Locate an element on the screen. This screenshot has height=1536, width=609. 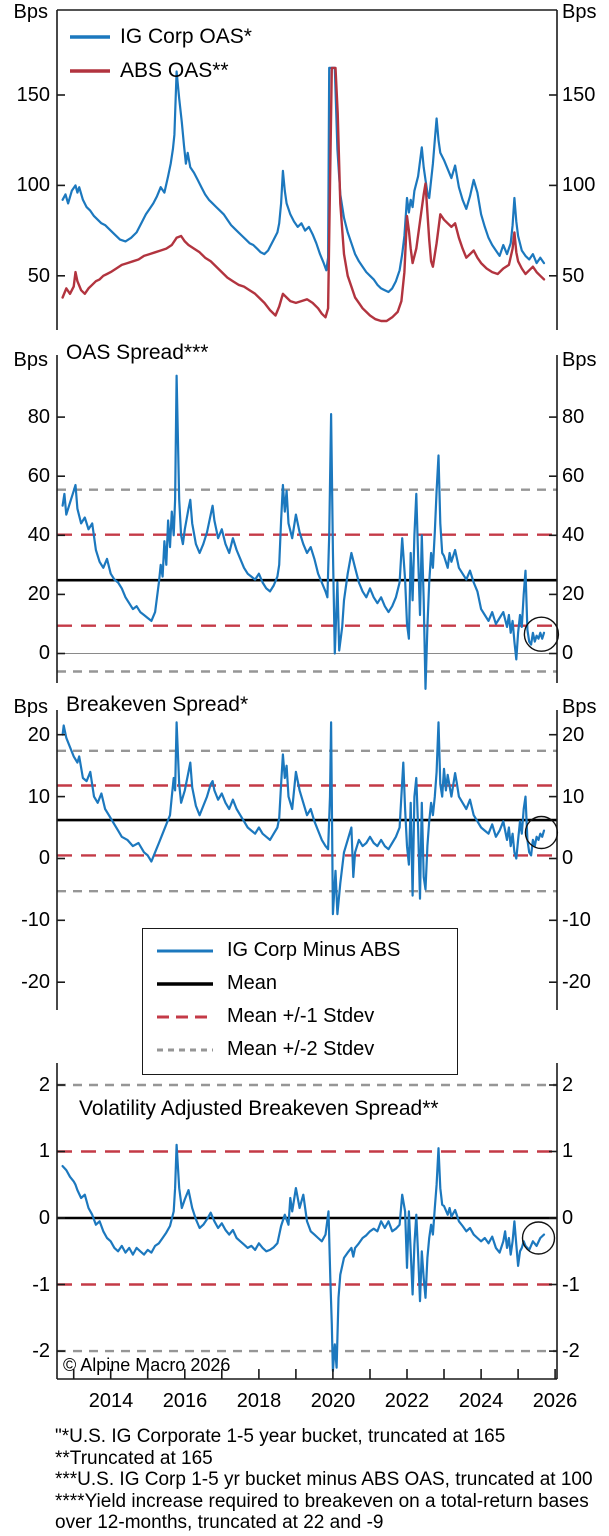
panel-2-unit-label-right: Bps is located at coordinates (579, 360).